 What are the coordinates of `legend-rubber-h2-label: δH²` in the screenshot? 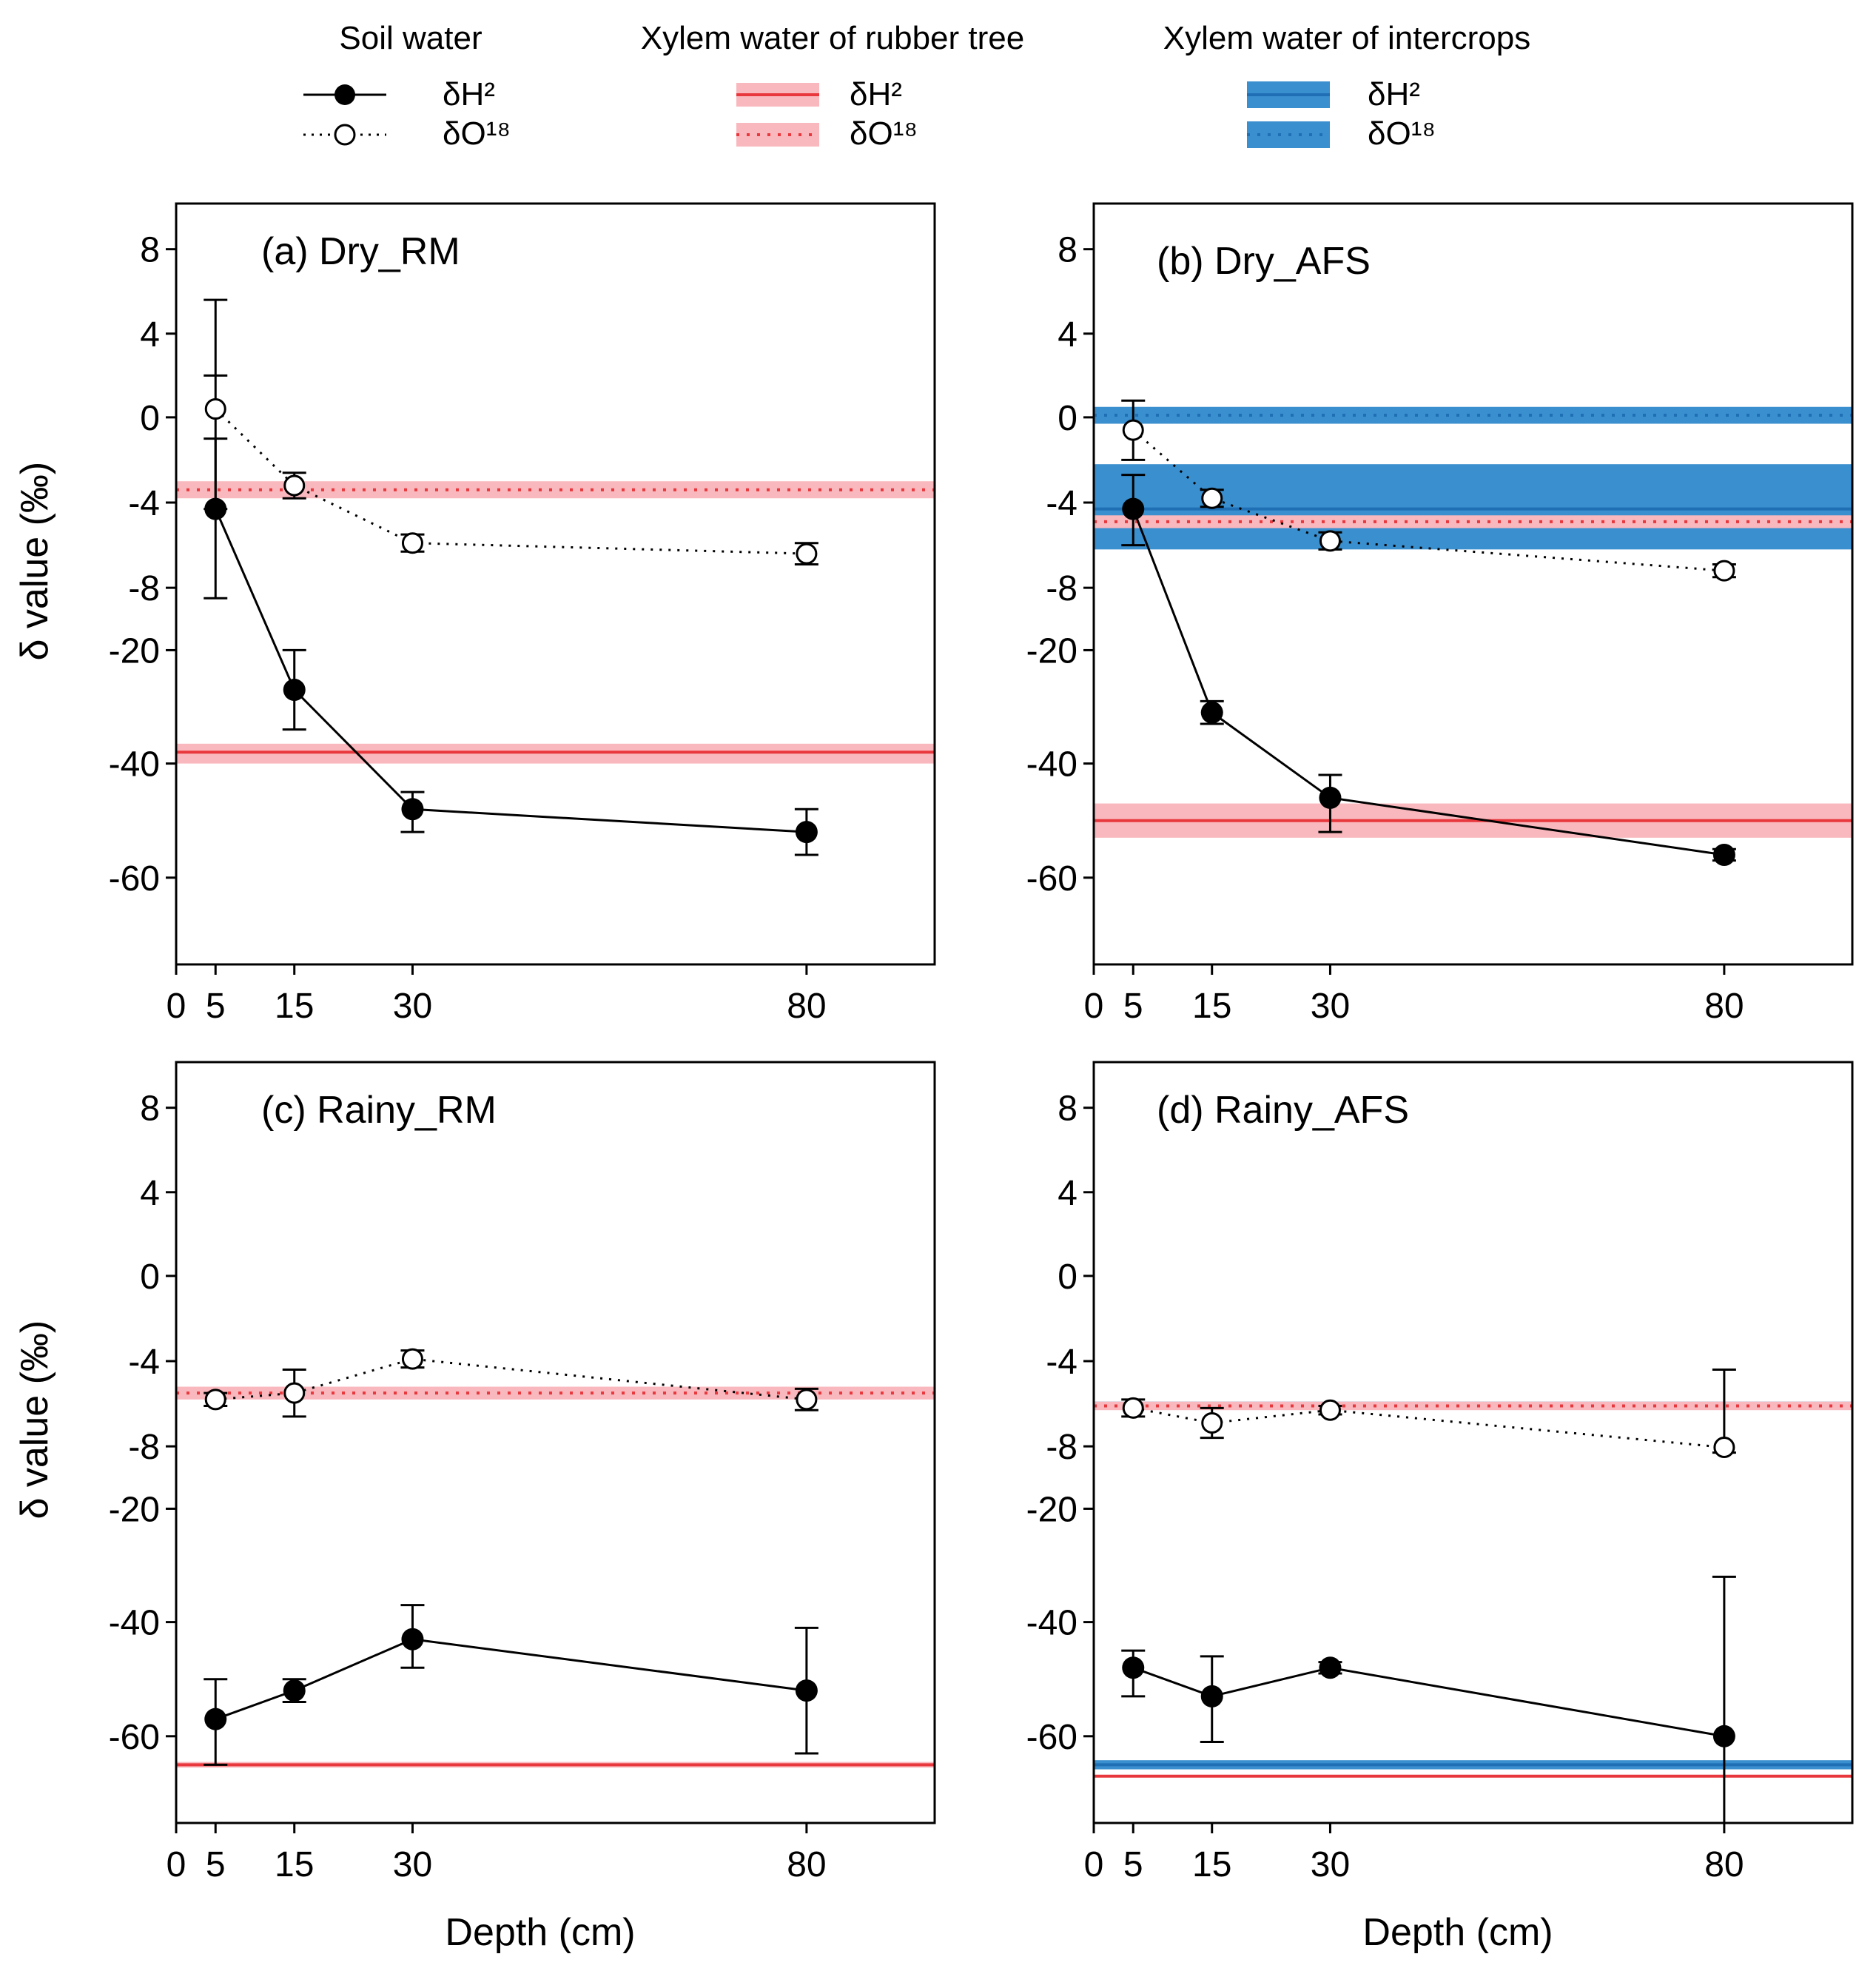 It's located at (876, 94).